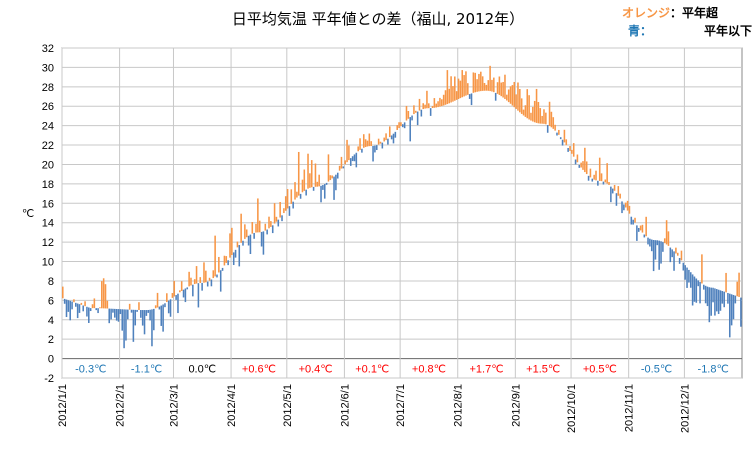 Image resolution: width=756 pixels, height=454 pixels. Describe the element at coordinates (378, 19) in the screenshot. I see `chart-title: 日平均気温 平年値との差（福山, 2012年）` at that location.